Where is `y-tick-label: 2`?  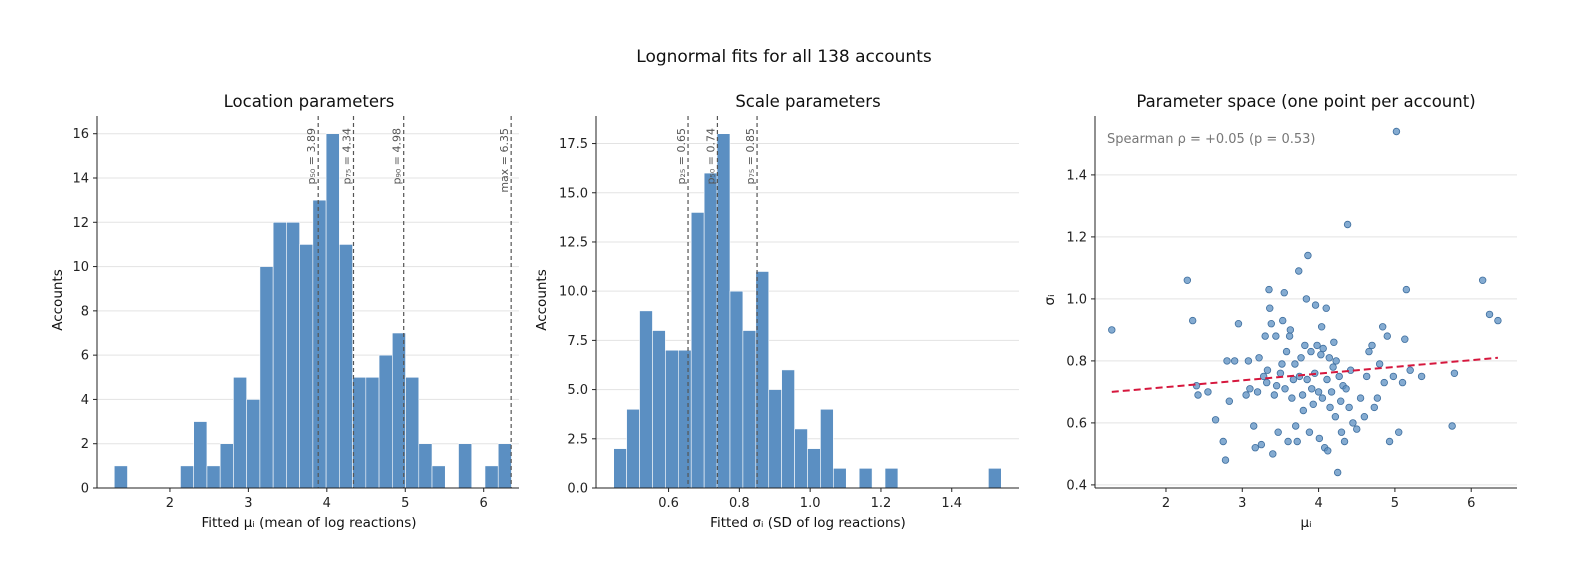 y-tick-label: 2 is located at coordinates (85, 444).